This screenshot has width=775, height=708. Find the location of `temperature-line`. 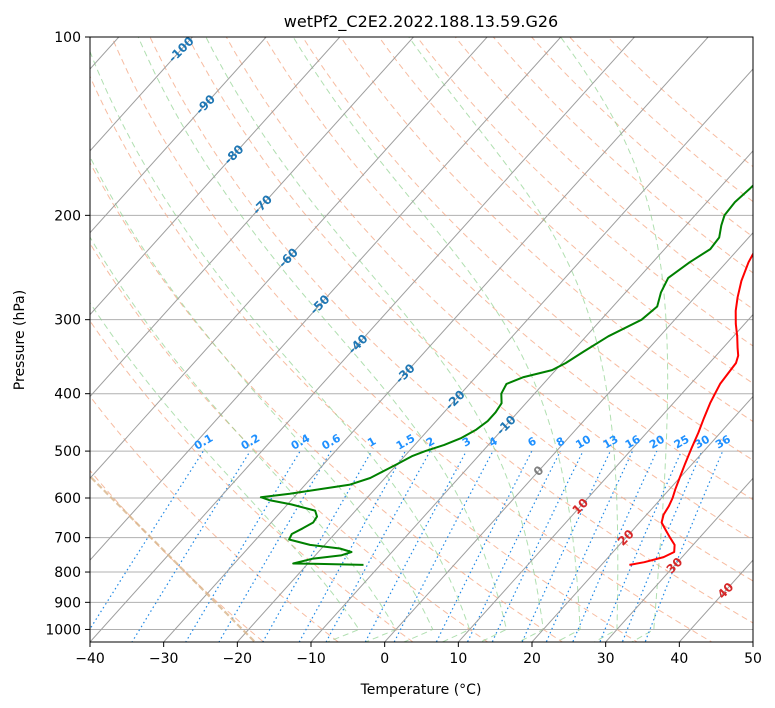

temperature-line is located at coordinates (691, 408).